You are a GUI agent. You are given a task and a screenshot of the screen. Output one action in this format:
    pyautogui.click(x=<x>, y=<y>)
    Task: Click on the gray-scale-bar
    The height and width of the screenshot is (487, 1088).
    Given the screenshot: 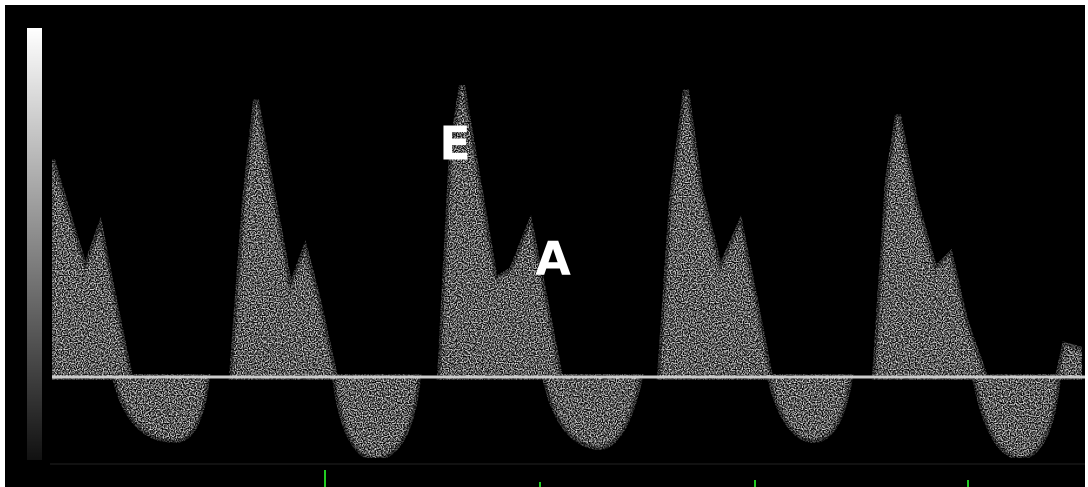 What is the action you would take?
    pyautogui.click(x=34, y=244)
    